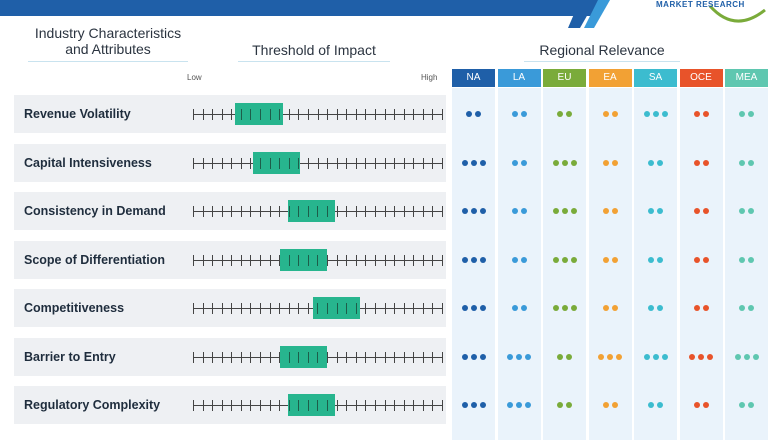 Image resolution: width=780 pixels, height=440 pixels. Describe the element at coordinates (602, 50) in the screenshot. I see `regional-title: Regional Relevance` at that location.